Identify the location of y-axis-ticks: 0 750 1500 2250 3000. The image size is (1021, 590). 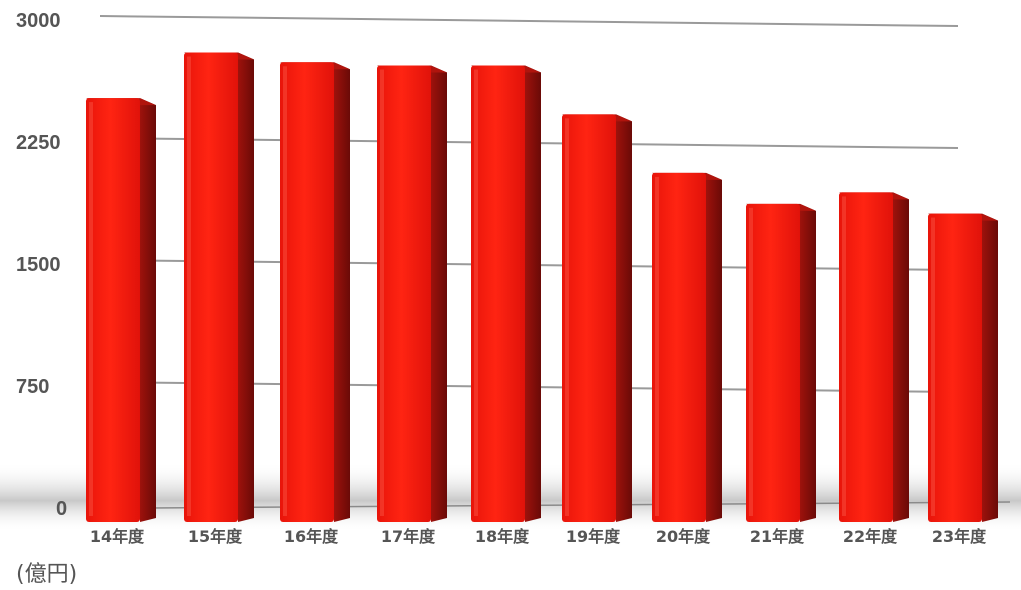
(41, 265).